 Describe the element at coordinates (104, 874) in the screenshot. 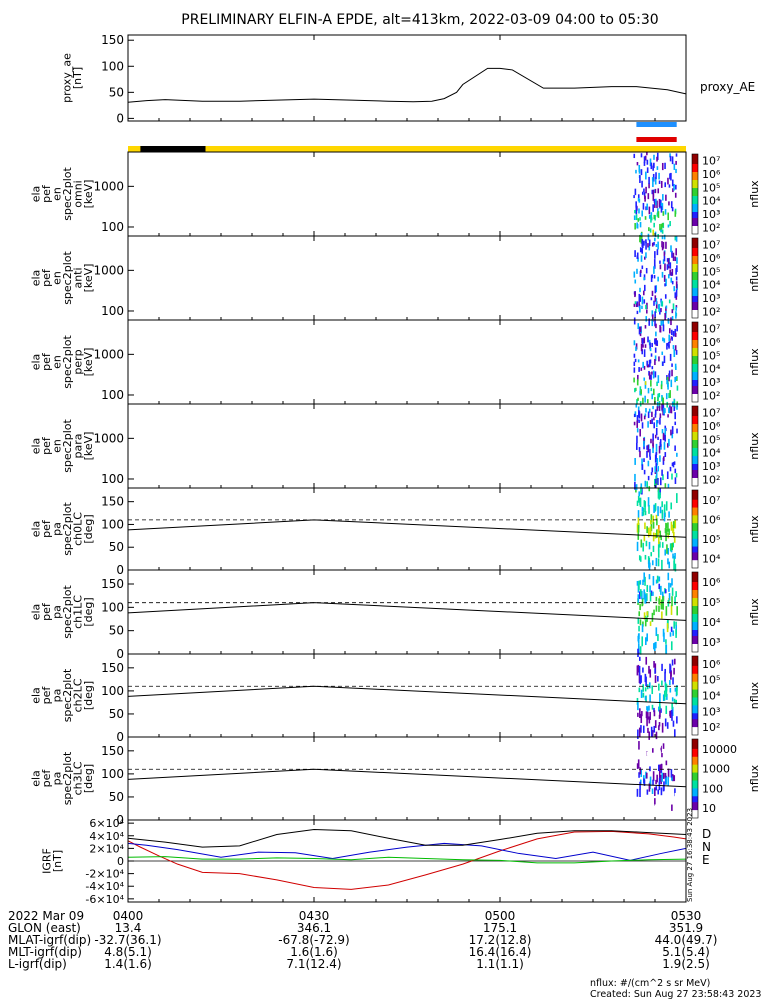

I see `y-tick-label: -2×10⁴` at that location.